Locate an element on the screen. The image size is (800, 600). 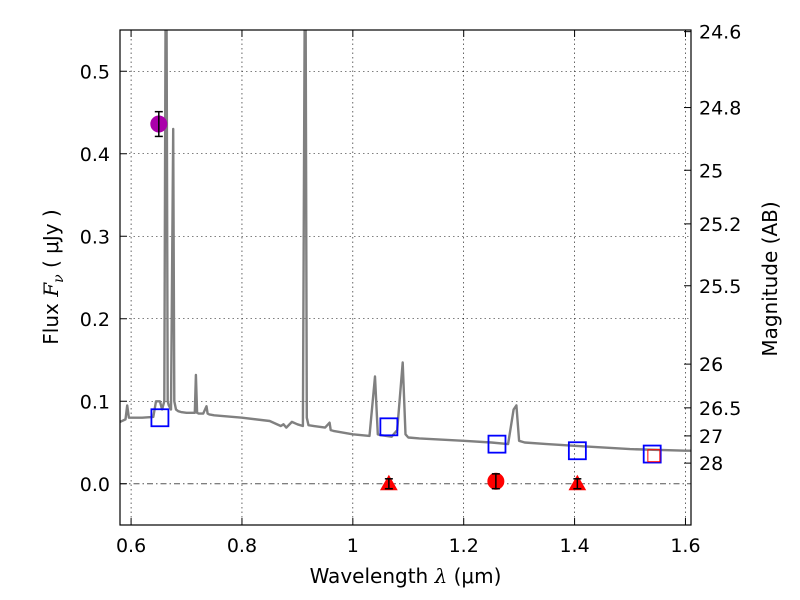
y-tick-label: 0.5 is located at coordinates (95, 72).